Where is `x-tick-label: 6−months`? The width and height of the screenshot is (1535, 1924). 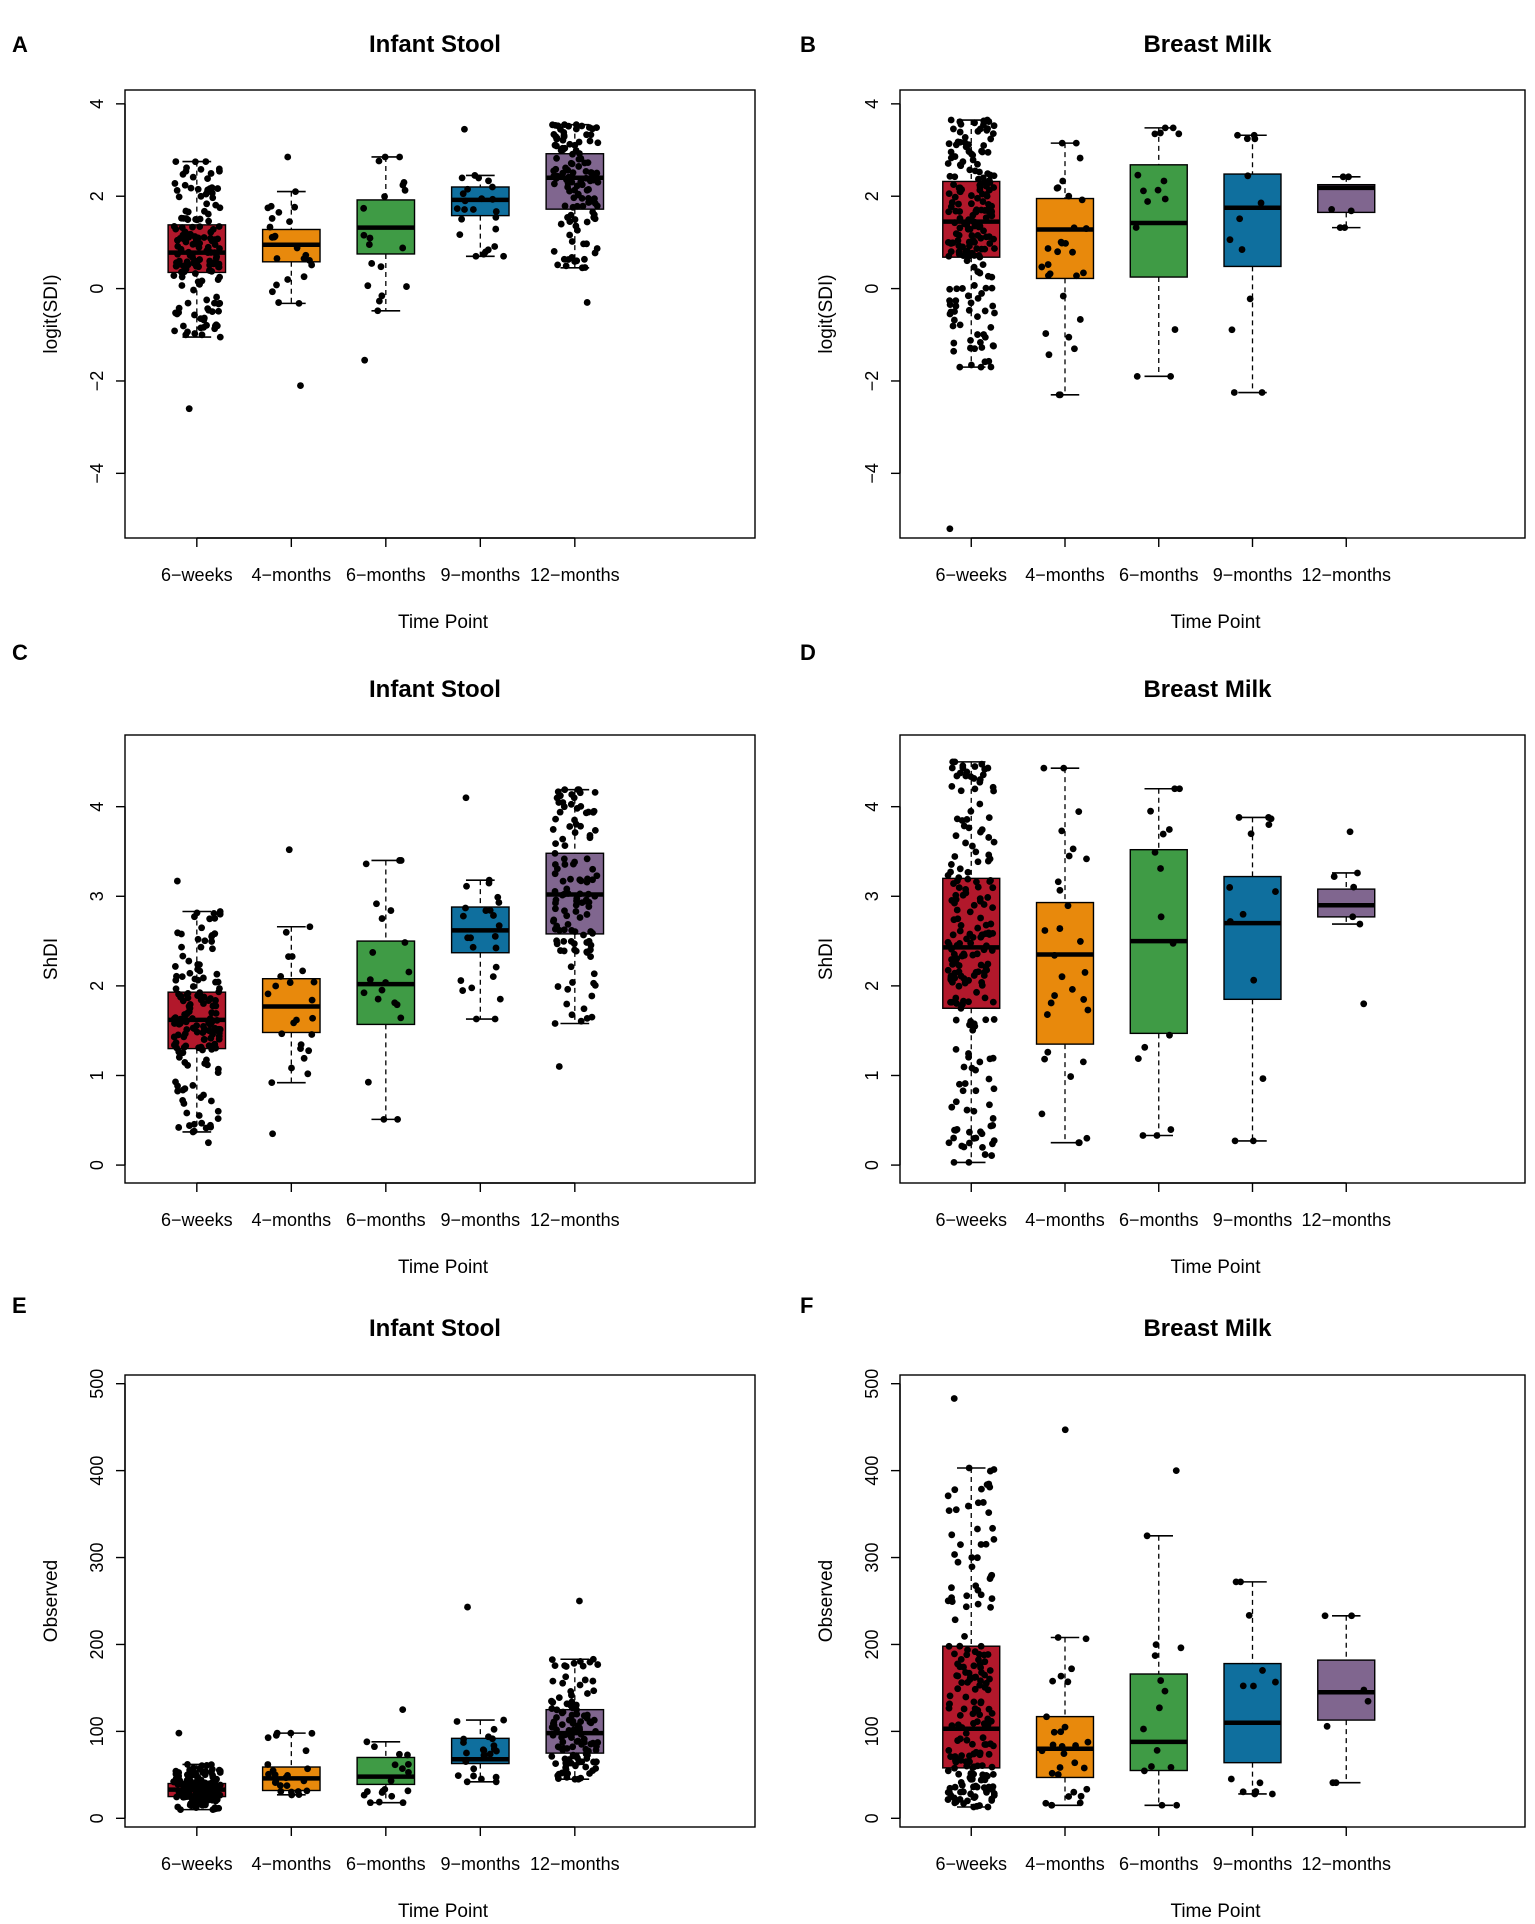 x-tick-label: 6−months is located at coordinates (386, 575).